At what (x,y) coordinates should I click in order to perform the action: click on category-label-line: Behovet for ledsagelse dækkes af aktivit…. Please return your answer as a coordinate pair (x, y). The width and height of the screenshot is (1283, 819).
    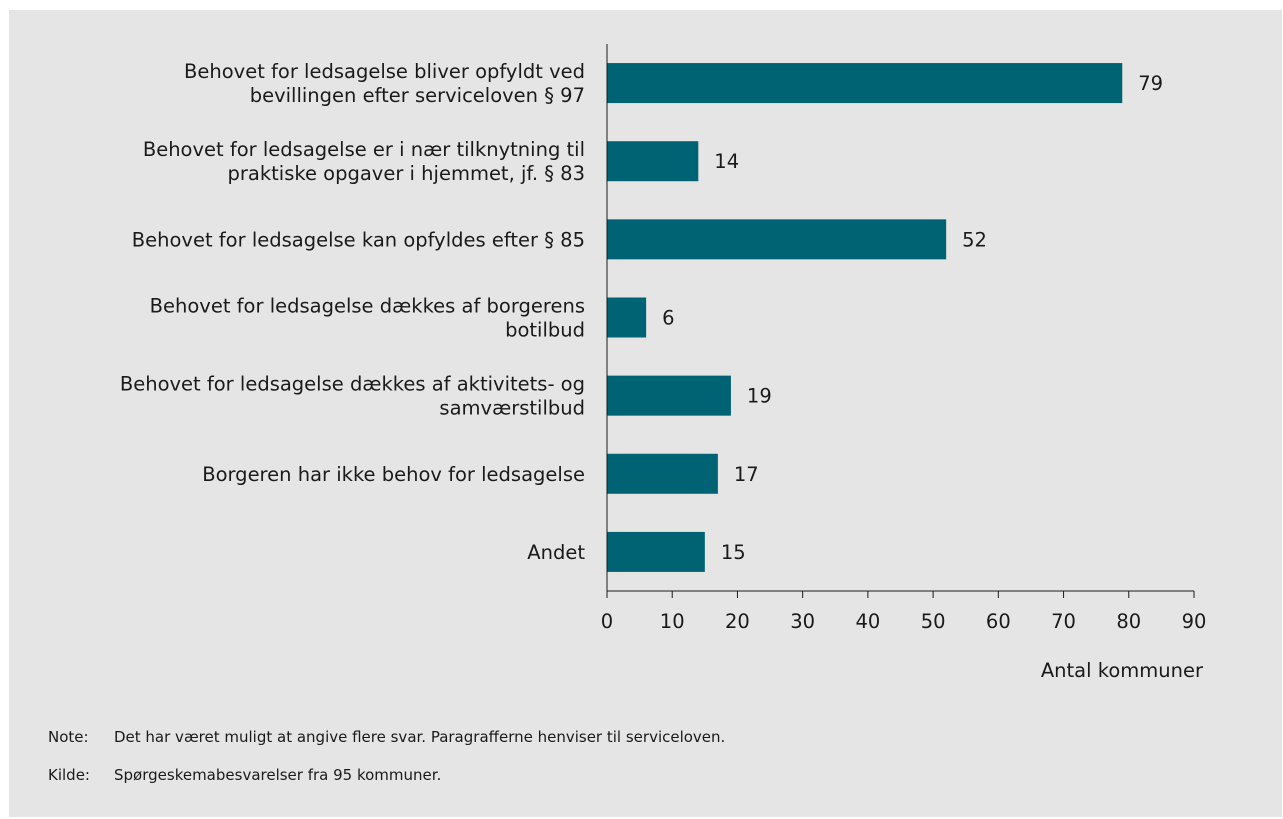
    Looking at the image, I should click on (352, 384).